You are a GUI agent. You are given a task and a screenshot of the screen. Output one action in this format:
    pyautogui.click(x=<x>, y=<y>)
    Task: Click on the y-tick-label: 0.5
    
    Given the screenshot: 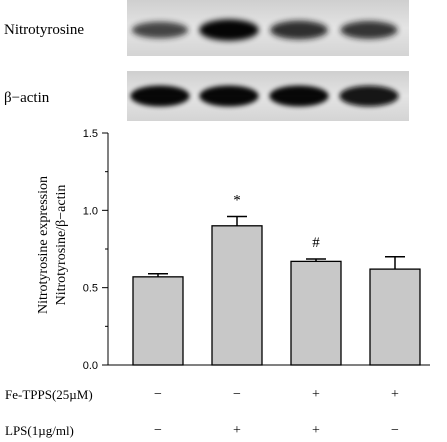 What is the action you would take?
    pyautogui.click(x=90, y=289)
    